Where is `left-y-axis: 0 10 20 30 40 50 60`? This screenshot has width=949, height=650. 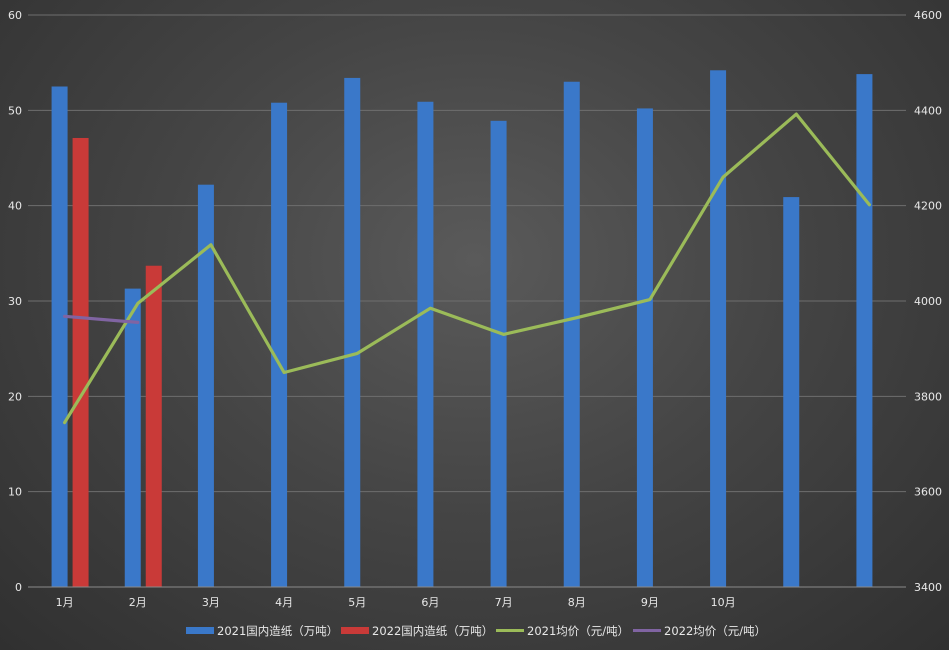 left-y-axis: 0 10 20 30 40 50 60 is located at coordinates (15, 301).